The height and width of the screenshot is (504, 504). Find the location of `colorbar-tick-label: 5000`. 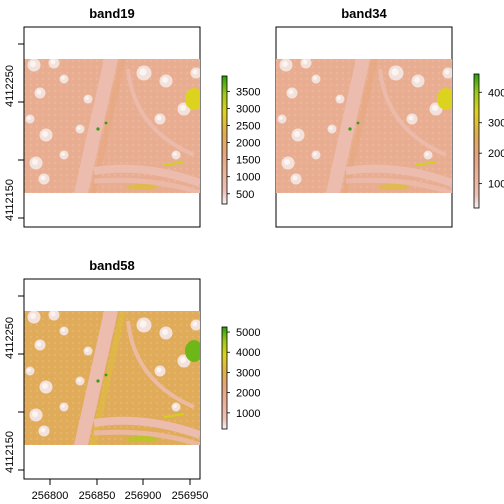

colorbar-tick-label: 5000 is located at coordinates (248, 333).